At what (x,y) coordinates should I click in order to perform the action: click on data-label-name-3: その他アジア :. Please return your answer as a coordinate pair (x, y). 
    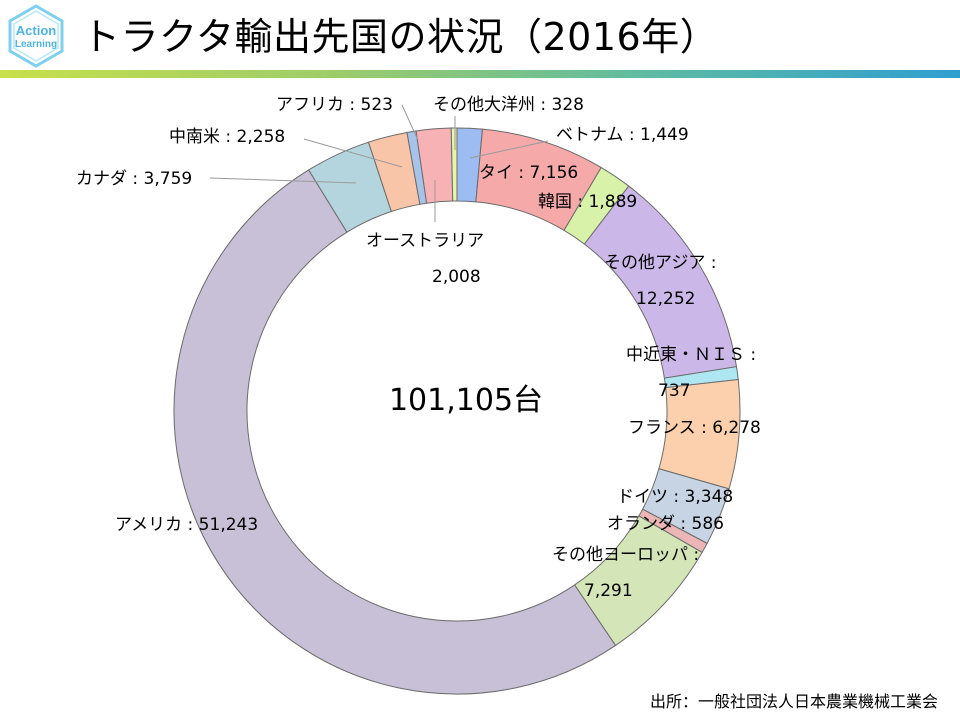
    Looking at the image, I should click on (660, 263).